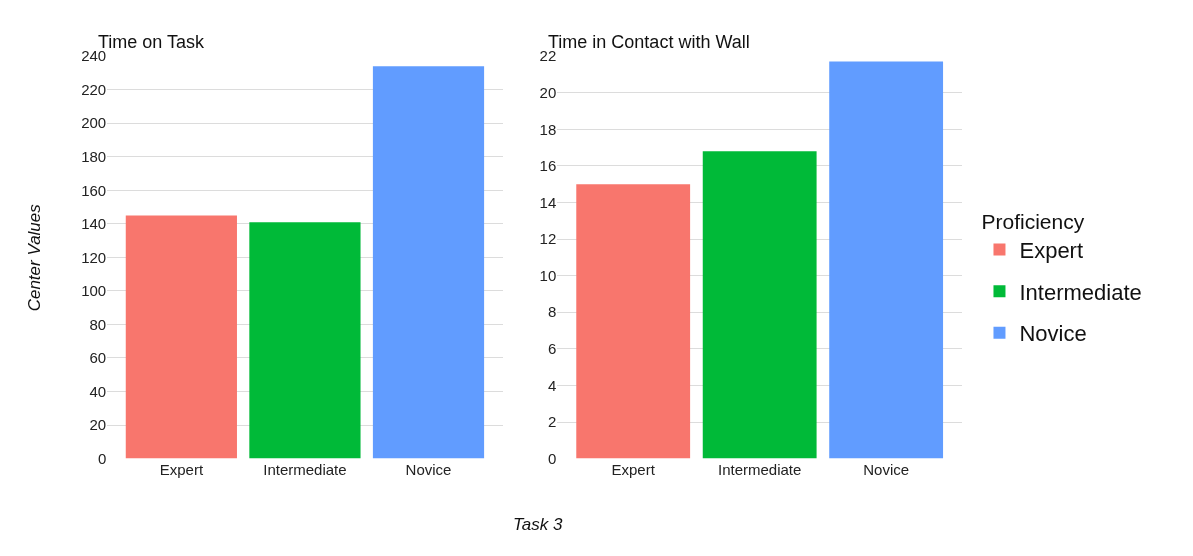 Image resolution: width=1193 pixels, height=556 pixels. What do you see at coordinates (94, 257) in the screenshot?
I see `y-tick-label: 120` at bounding box center [94, 257].